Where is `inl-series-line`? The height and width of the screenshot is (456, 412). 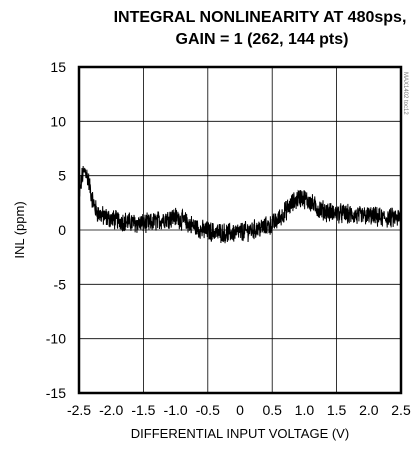
inl-series-line is located at coordinates (240, 205).